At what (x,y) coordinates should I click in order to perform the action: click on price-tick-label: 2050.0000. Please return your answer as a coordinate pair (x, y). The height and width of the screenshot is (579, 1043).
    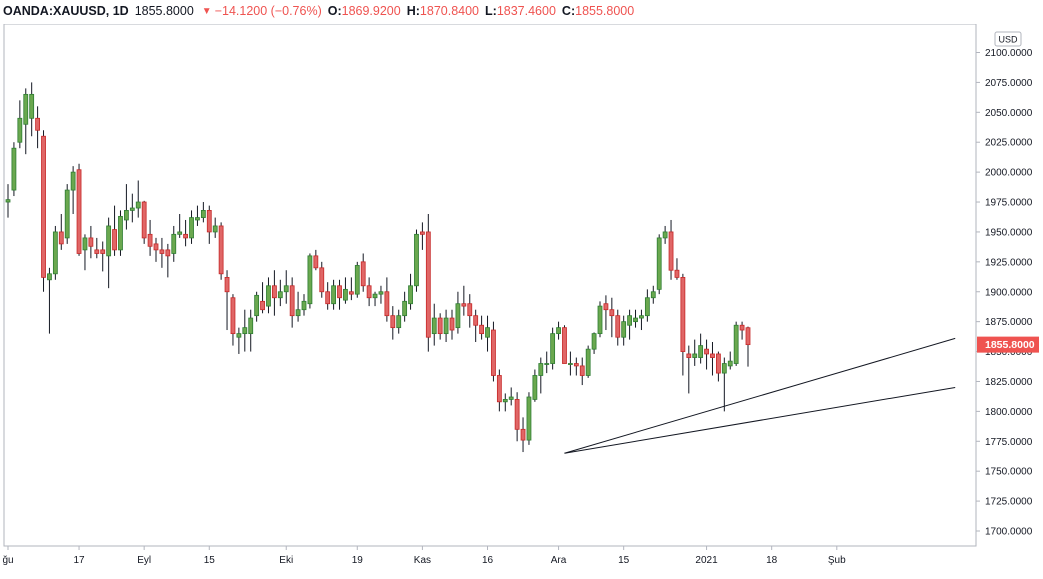
    Looking at the image, I should click on (1009, 113).